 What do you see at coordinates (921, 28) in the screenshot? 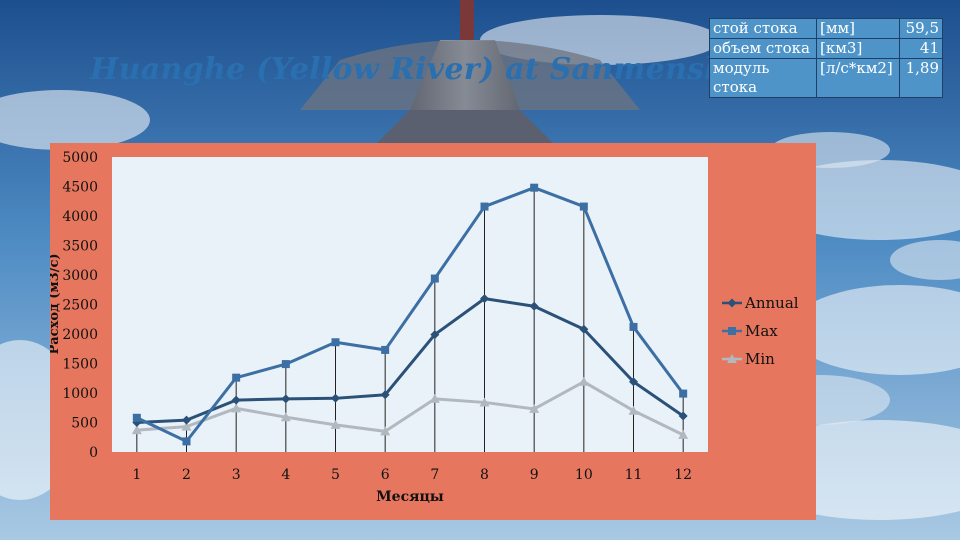
I see `table-cell: 59,5` at bounding box center [921, 28].